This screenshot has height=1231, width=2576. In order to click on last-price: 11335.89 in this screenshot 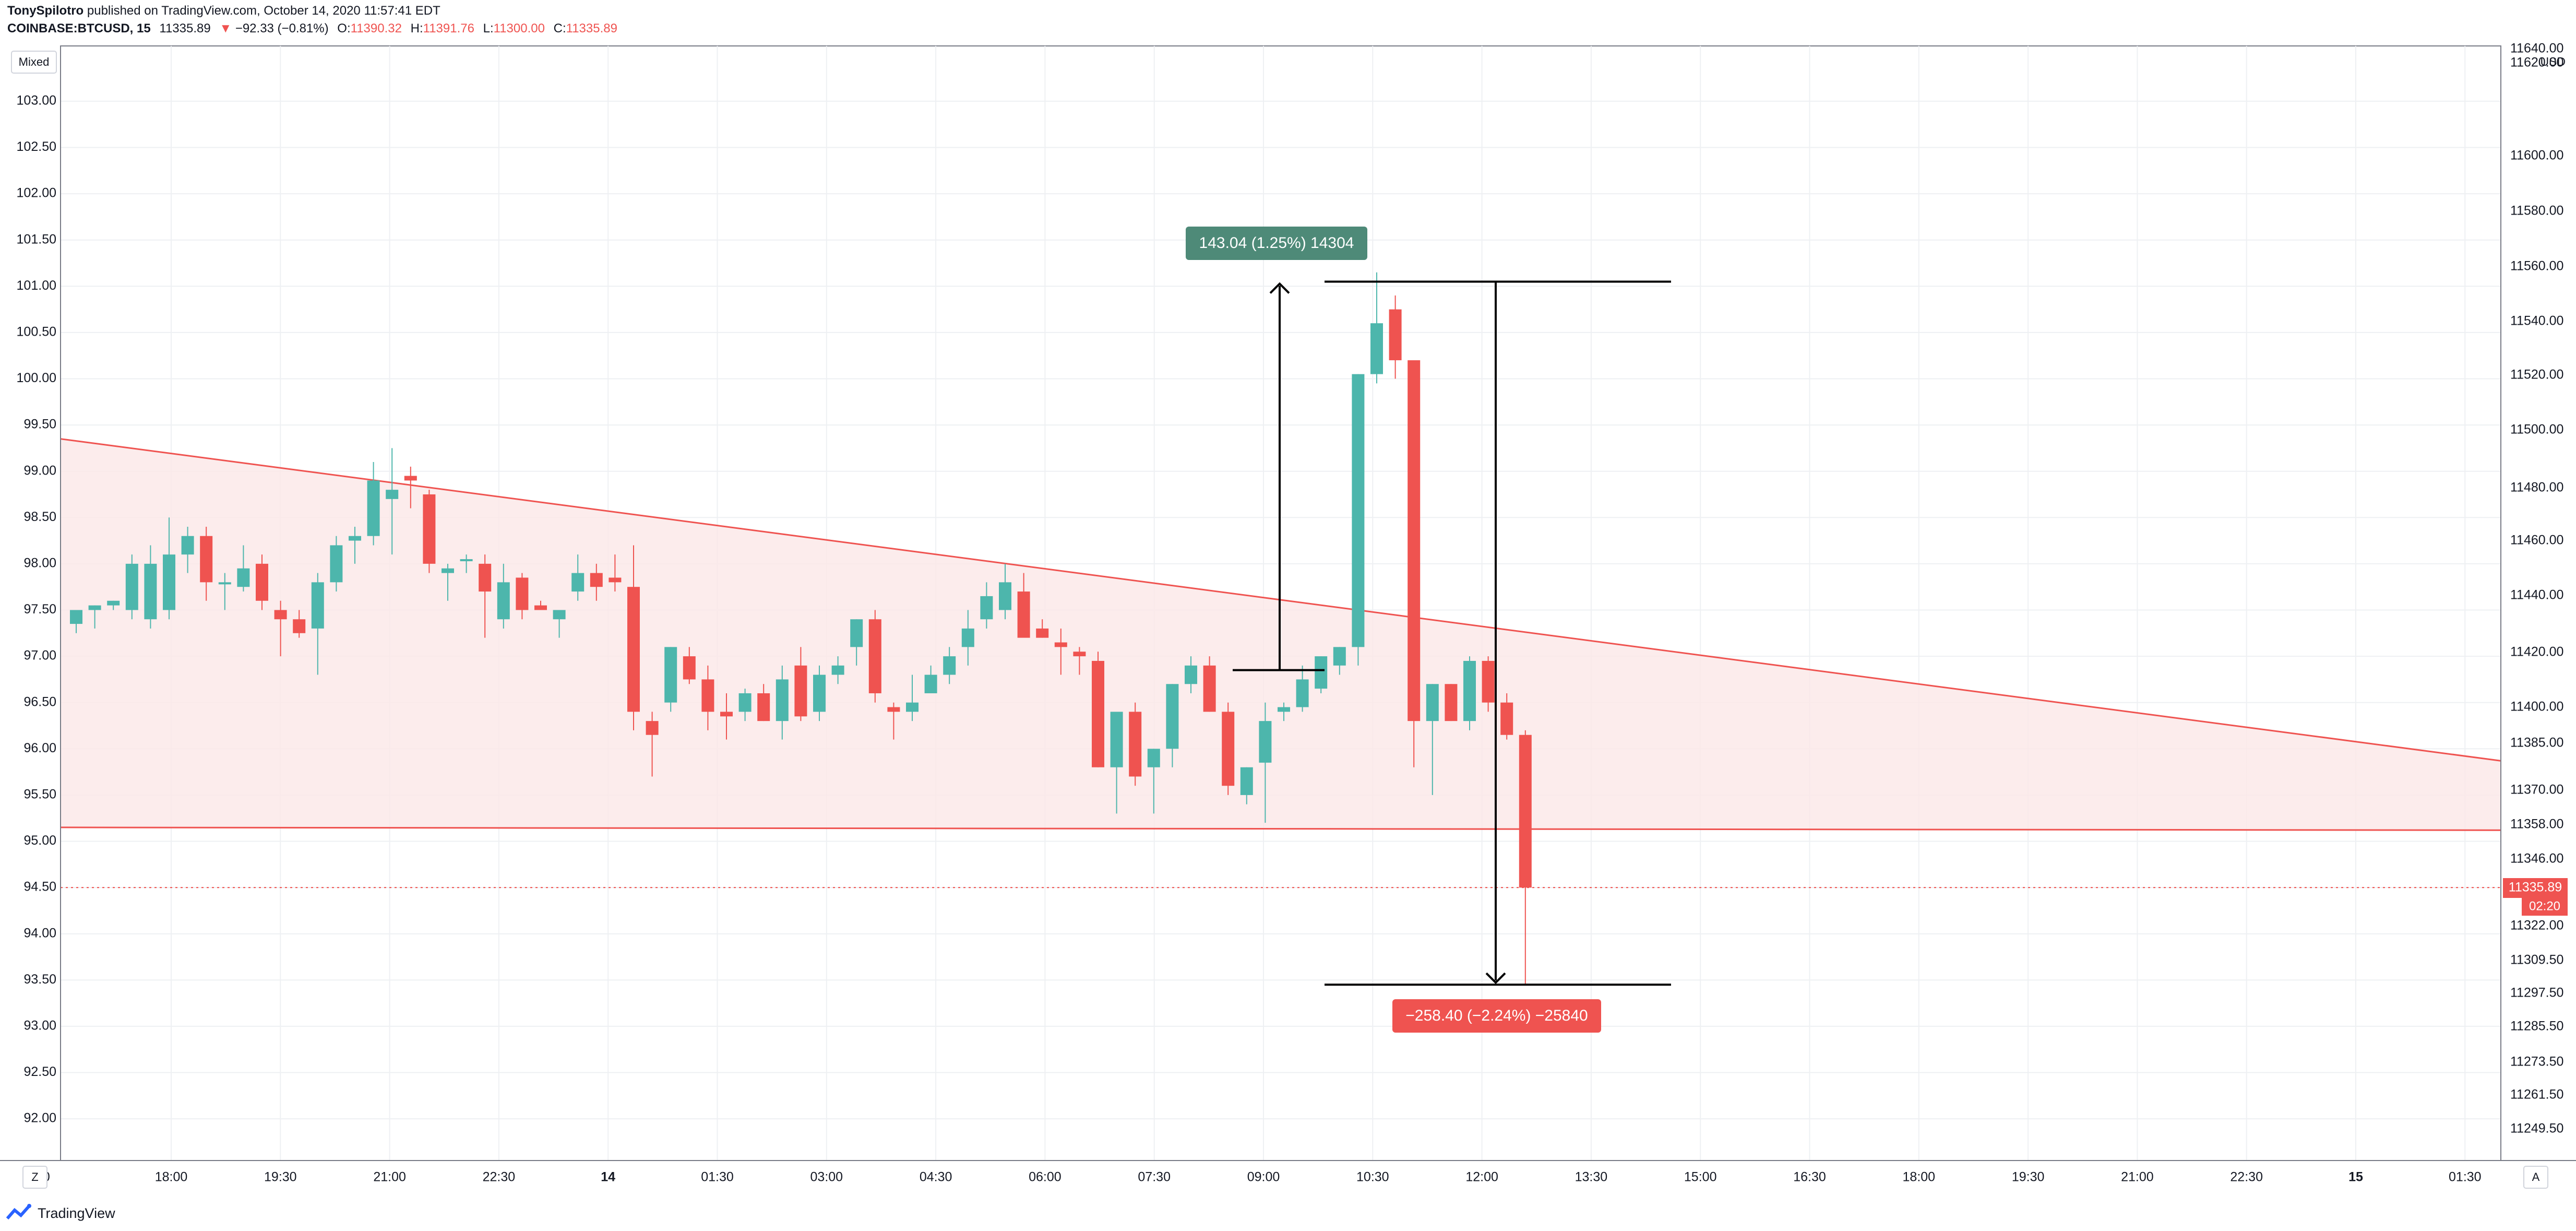, I will do `click(185, 28)`.